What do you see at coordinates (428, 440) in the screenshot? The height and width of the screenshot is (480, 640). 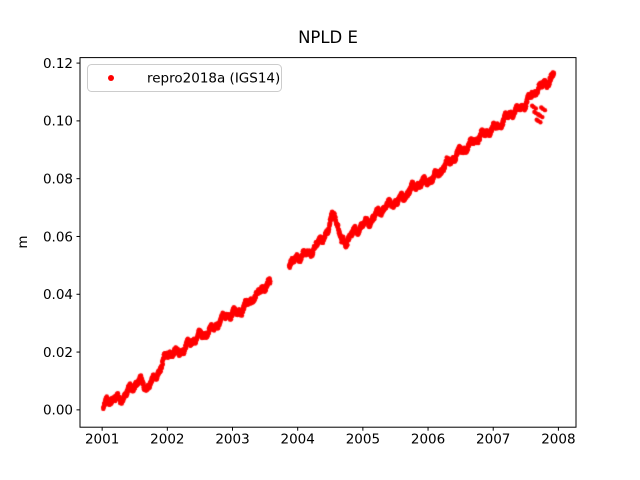 I see `x-tick-label: 2006` at bounding box center [428, 440].